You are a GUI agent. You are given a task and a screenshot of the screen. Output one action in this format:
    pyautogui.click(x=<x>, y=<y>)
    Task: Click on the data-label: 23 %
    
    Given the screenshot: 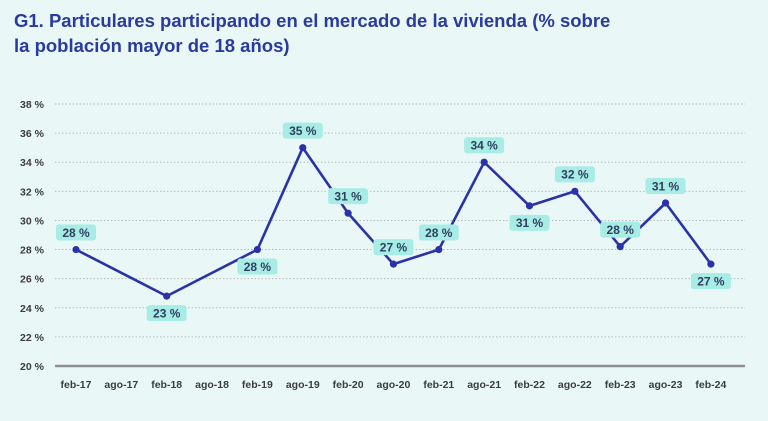 What is the action you would take?
    pyautogui.click(x=167, y=313)
    